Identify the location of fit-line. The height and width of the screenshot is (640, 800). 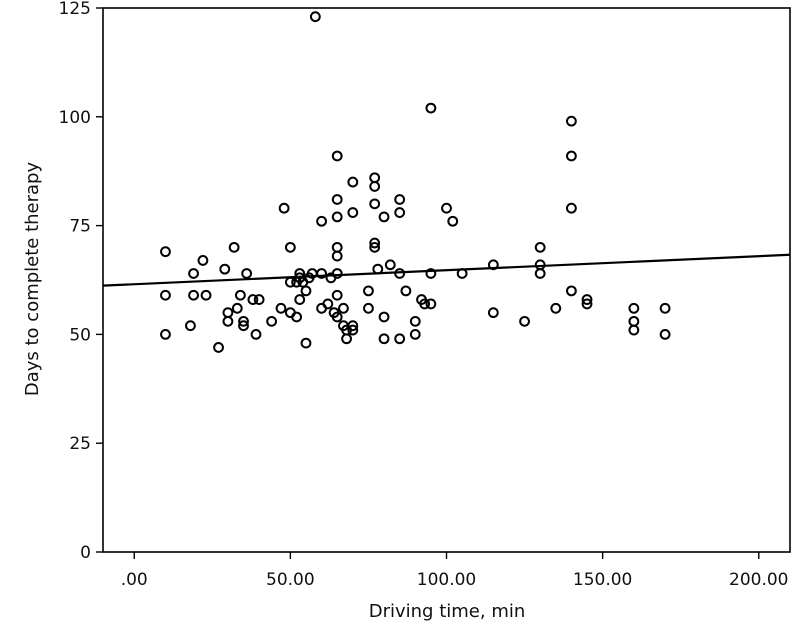
(446, 270).